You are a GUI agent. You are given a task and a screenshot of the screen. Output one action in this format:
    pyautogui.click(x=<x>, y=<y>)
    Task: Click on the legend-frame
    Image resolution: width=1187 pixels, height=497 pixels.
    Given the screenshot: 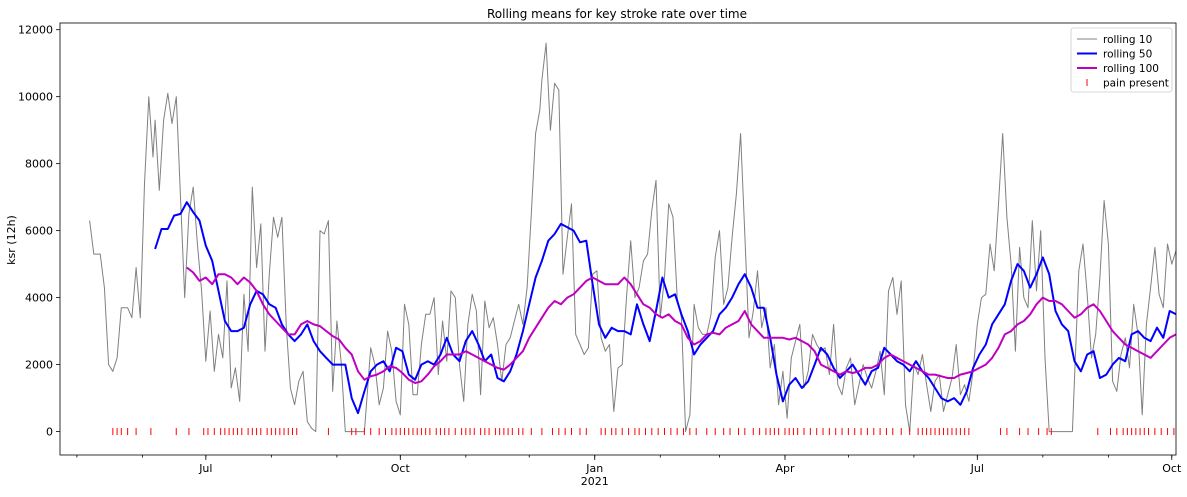 What is the action you would take?
    pyautogui.click(x=1121, y=60)
    